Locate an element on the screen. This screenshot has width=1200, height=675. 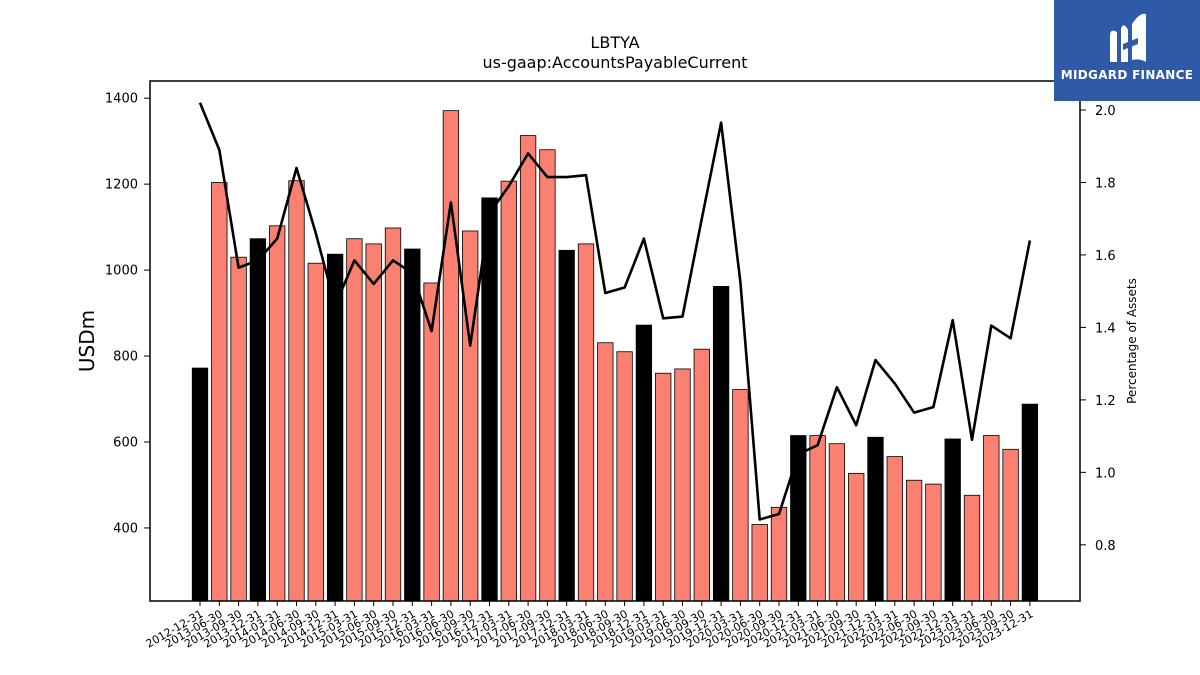
y2-tick-label: 1.8 is located at coordinates (1105, 183).